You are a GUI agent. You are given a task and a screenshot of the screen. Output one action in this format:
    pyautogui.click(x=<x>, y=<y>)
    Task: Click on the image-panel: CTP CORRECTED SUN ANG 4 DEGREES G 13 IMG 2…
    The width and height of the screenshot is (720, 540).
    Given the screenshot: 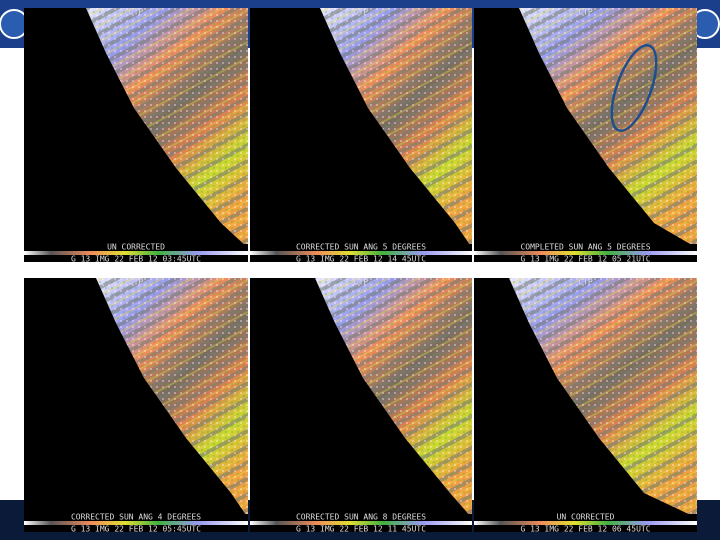 What is the action you would take?
    pyautogui.click(x=136, y=406)
    